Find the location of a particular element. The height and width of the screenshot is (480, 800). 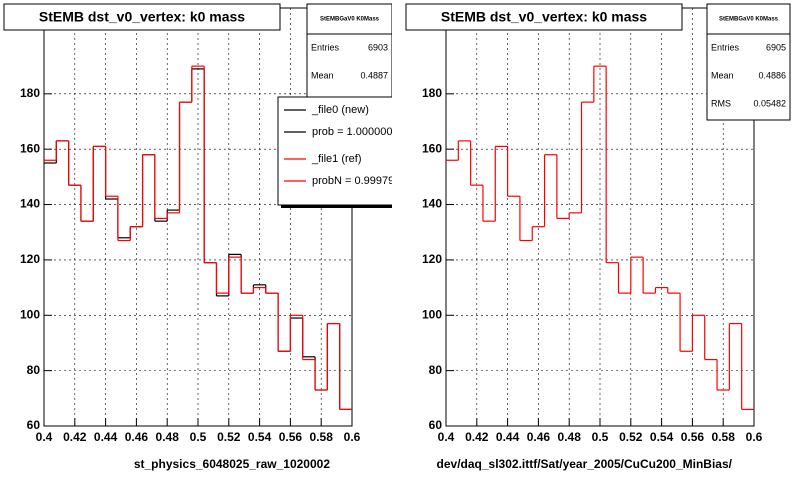

legend-label: prob = 1.000000 is located at coordinates (352, 132).